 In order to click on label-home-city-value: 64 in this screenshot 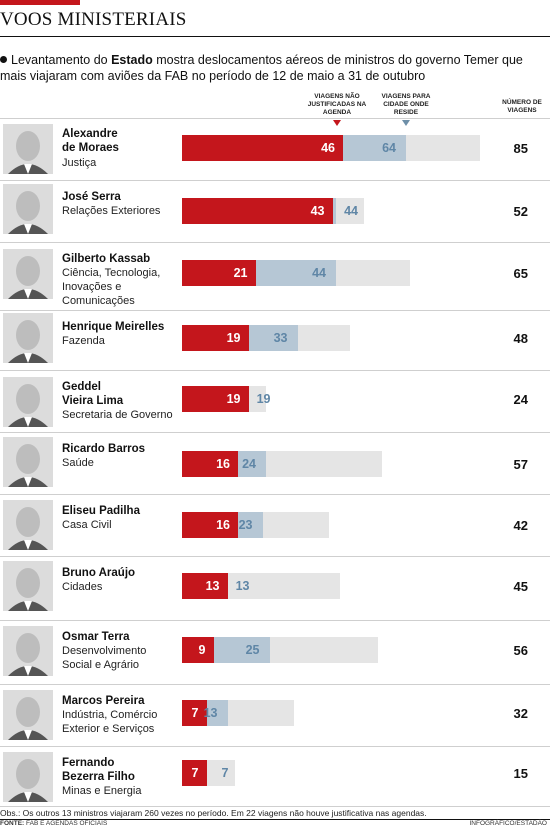, I will do `click(389, 148)`.